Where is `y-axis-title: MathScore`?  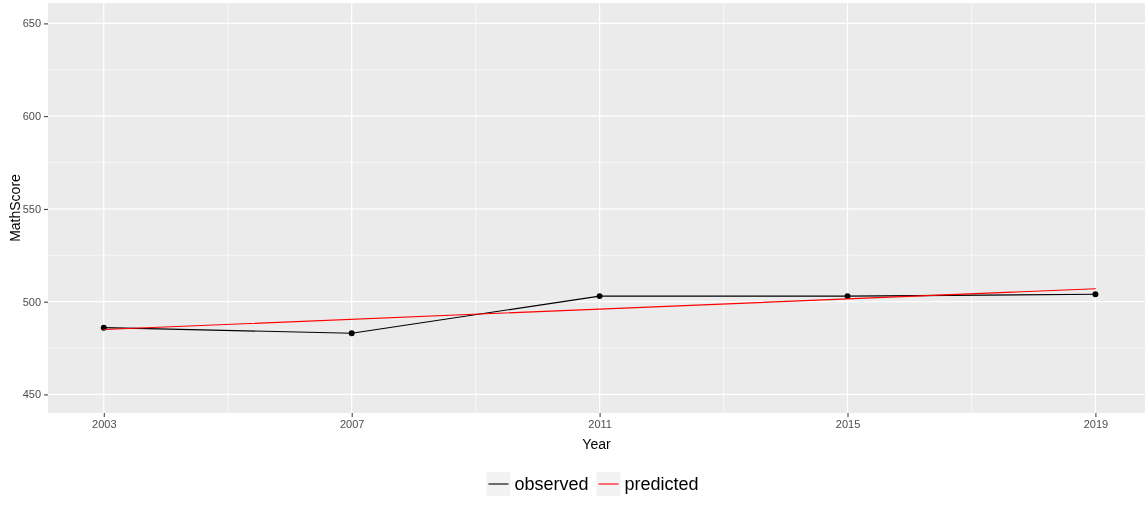 y-axis-title: MathScore is located at coordinates (15, 207).